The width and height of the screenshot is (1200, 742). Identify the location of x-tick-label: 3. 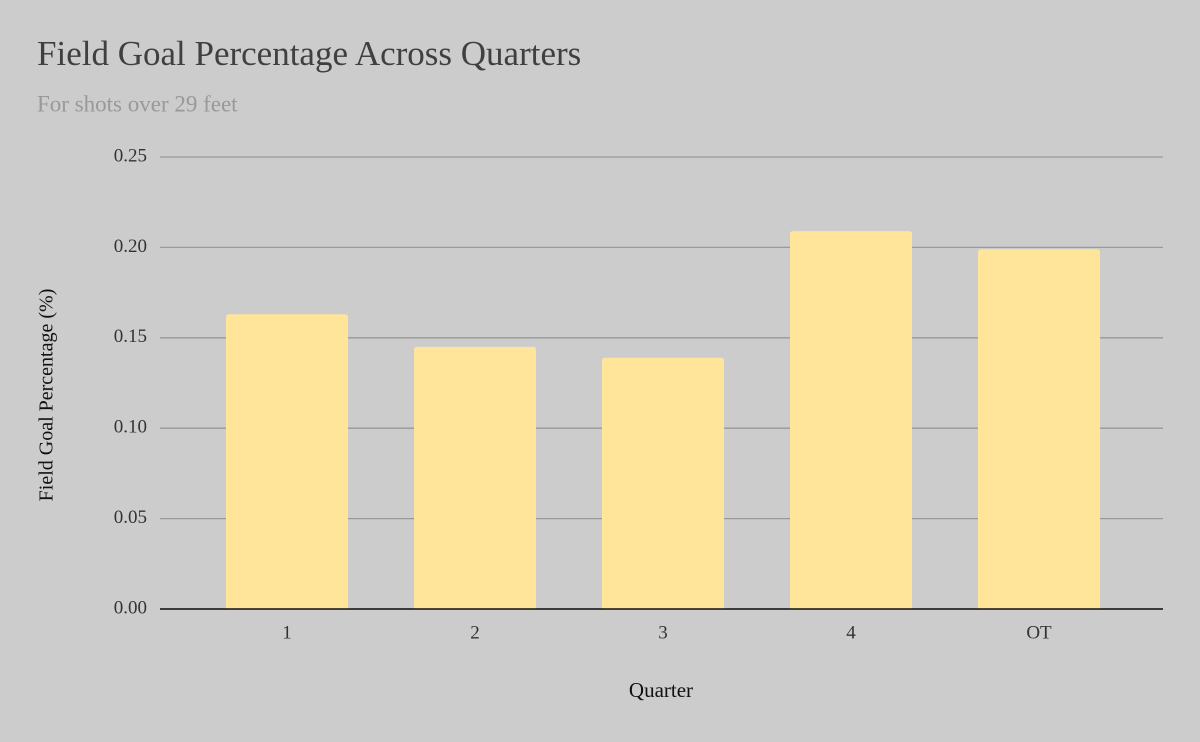
(663, 632).